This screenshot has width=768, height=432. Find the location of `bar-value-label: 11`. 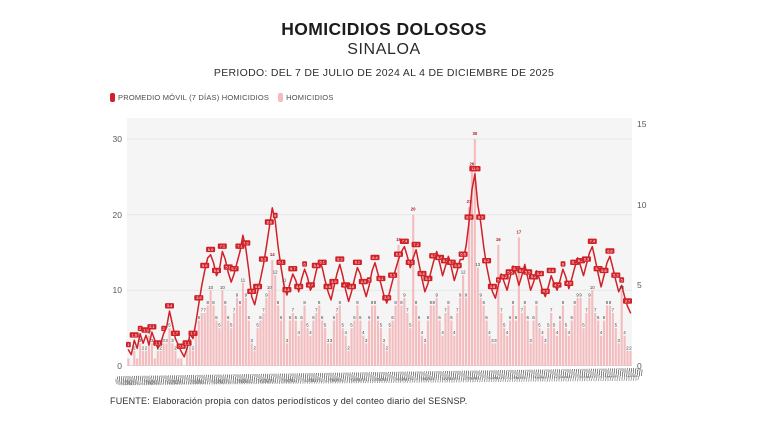

bar-value-label: 11 is located at coordinates (243, 279).